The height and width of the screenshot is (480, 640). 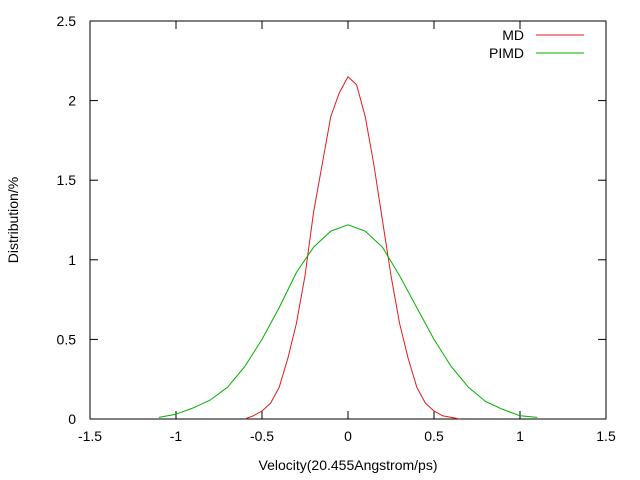 I want to click on y-tick-label: 1, so click(x=72, y=260).